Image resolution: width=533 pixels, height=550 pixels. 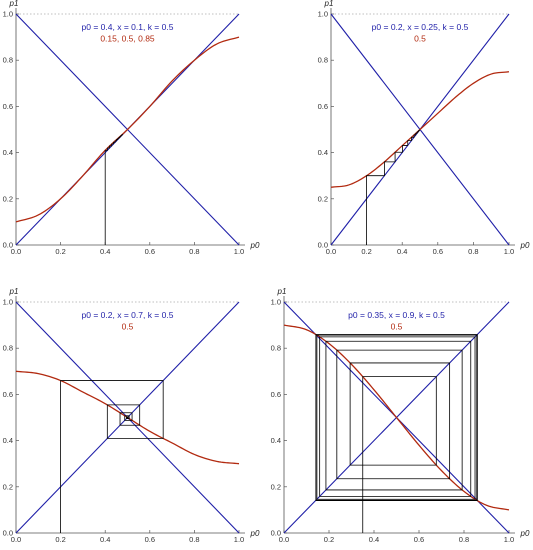 I want to click on parameter-label: p0 = 0.4, x = 0.1, k = 0.5, so click(x=128, y=27).